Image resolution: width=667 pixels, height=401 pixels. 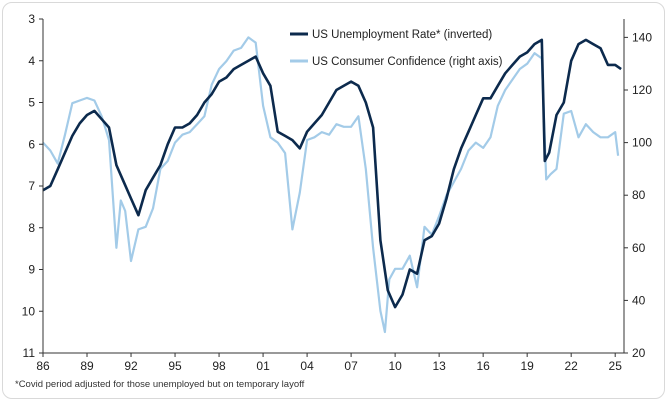 What do you see at coordinates (31, 103) in the screenshot?
I see `left-tick-label: 5` at bounding box center [31, 103].